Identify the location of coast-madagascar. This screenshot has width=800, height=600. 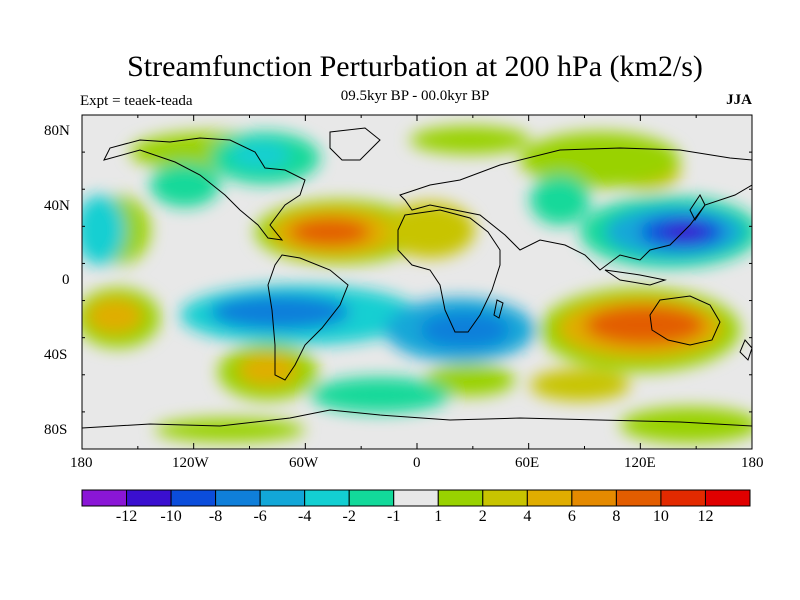
(498, 309).